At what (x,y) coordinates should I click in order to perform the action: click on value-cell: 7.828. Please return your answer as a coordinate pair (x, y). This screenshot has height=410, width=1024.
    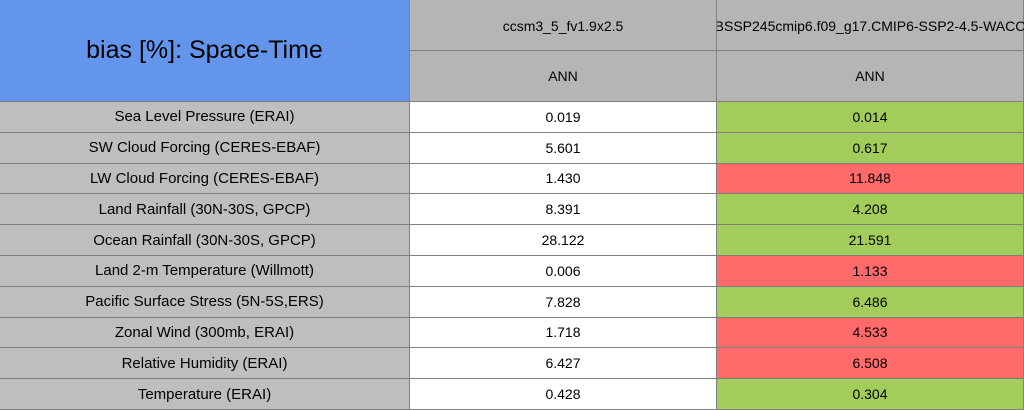
    Looking at the image, I should click on (563, 302).